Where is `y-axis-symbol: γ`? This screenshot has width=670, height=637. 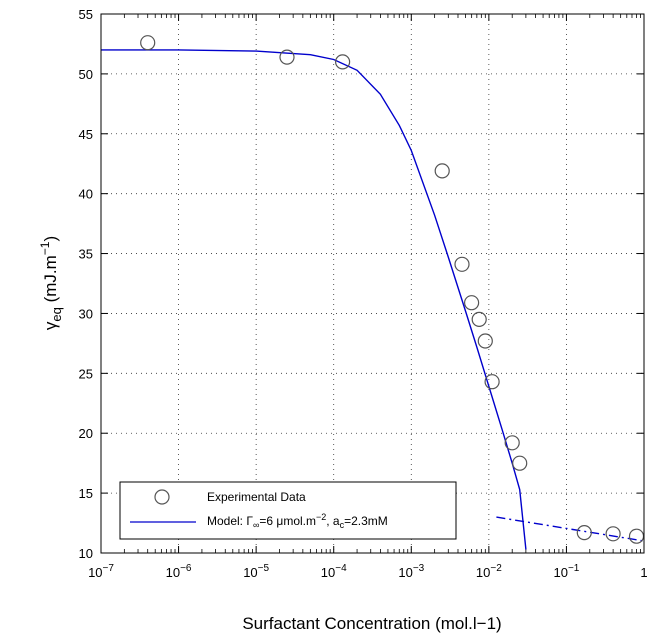 y-axis-symbol: γ is located at coordinates (50, 325).